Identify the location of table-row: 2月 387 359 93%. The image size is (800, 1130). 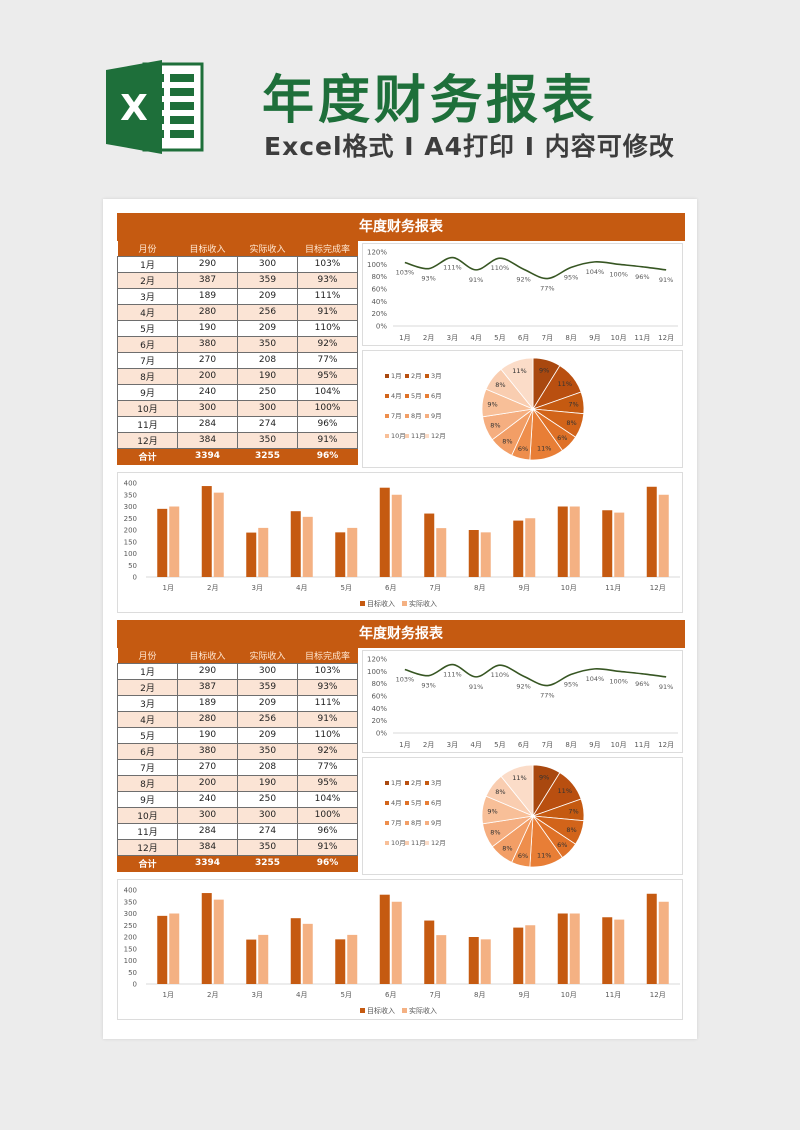
(237, 280).